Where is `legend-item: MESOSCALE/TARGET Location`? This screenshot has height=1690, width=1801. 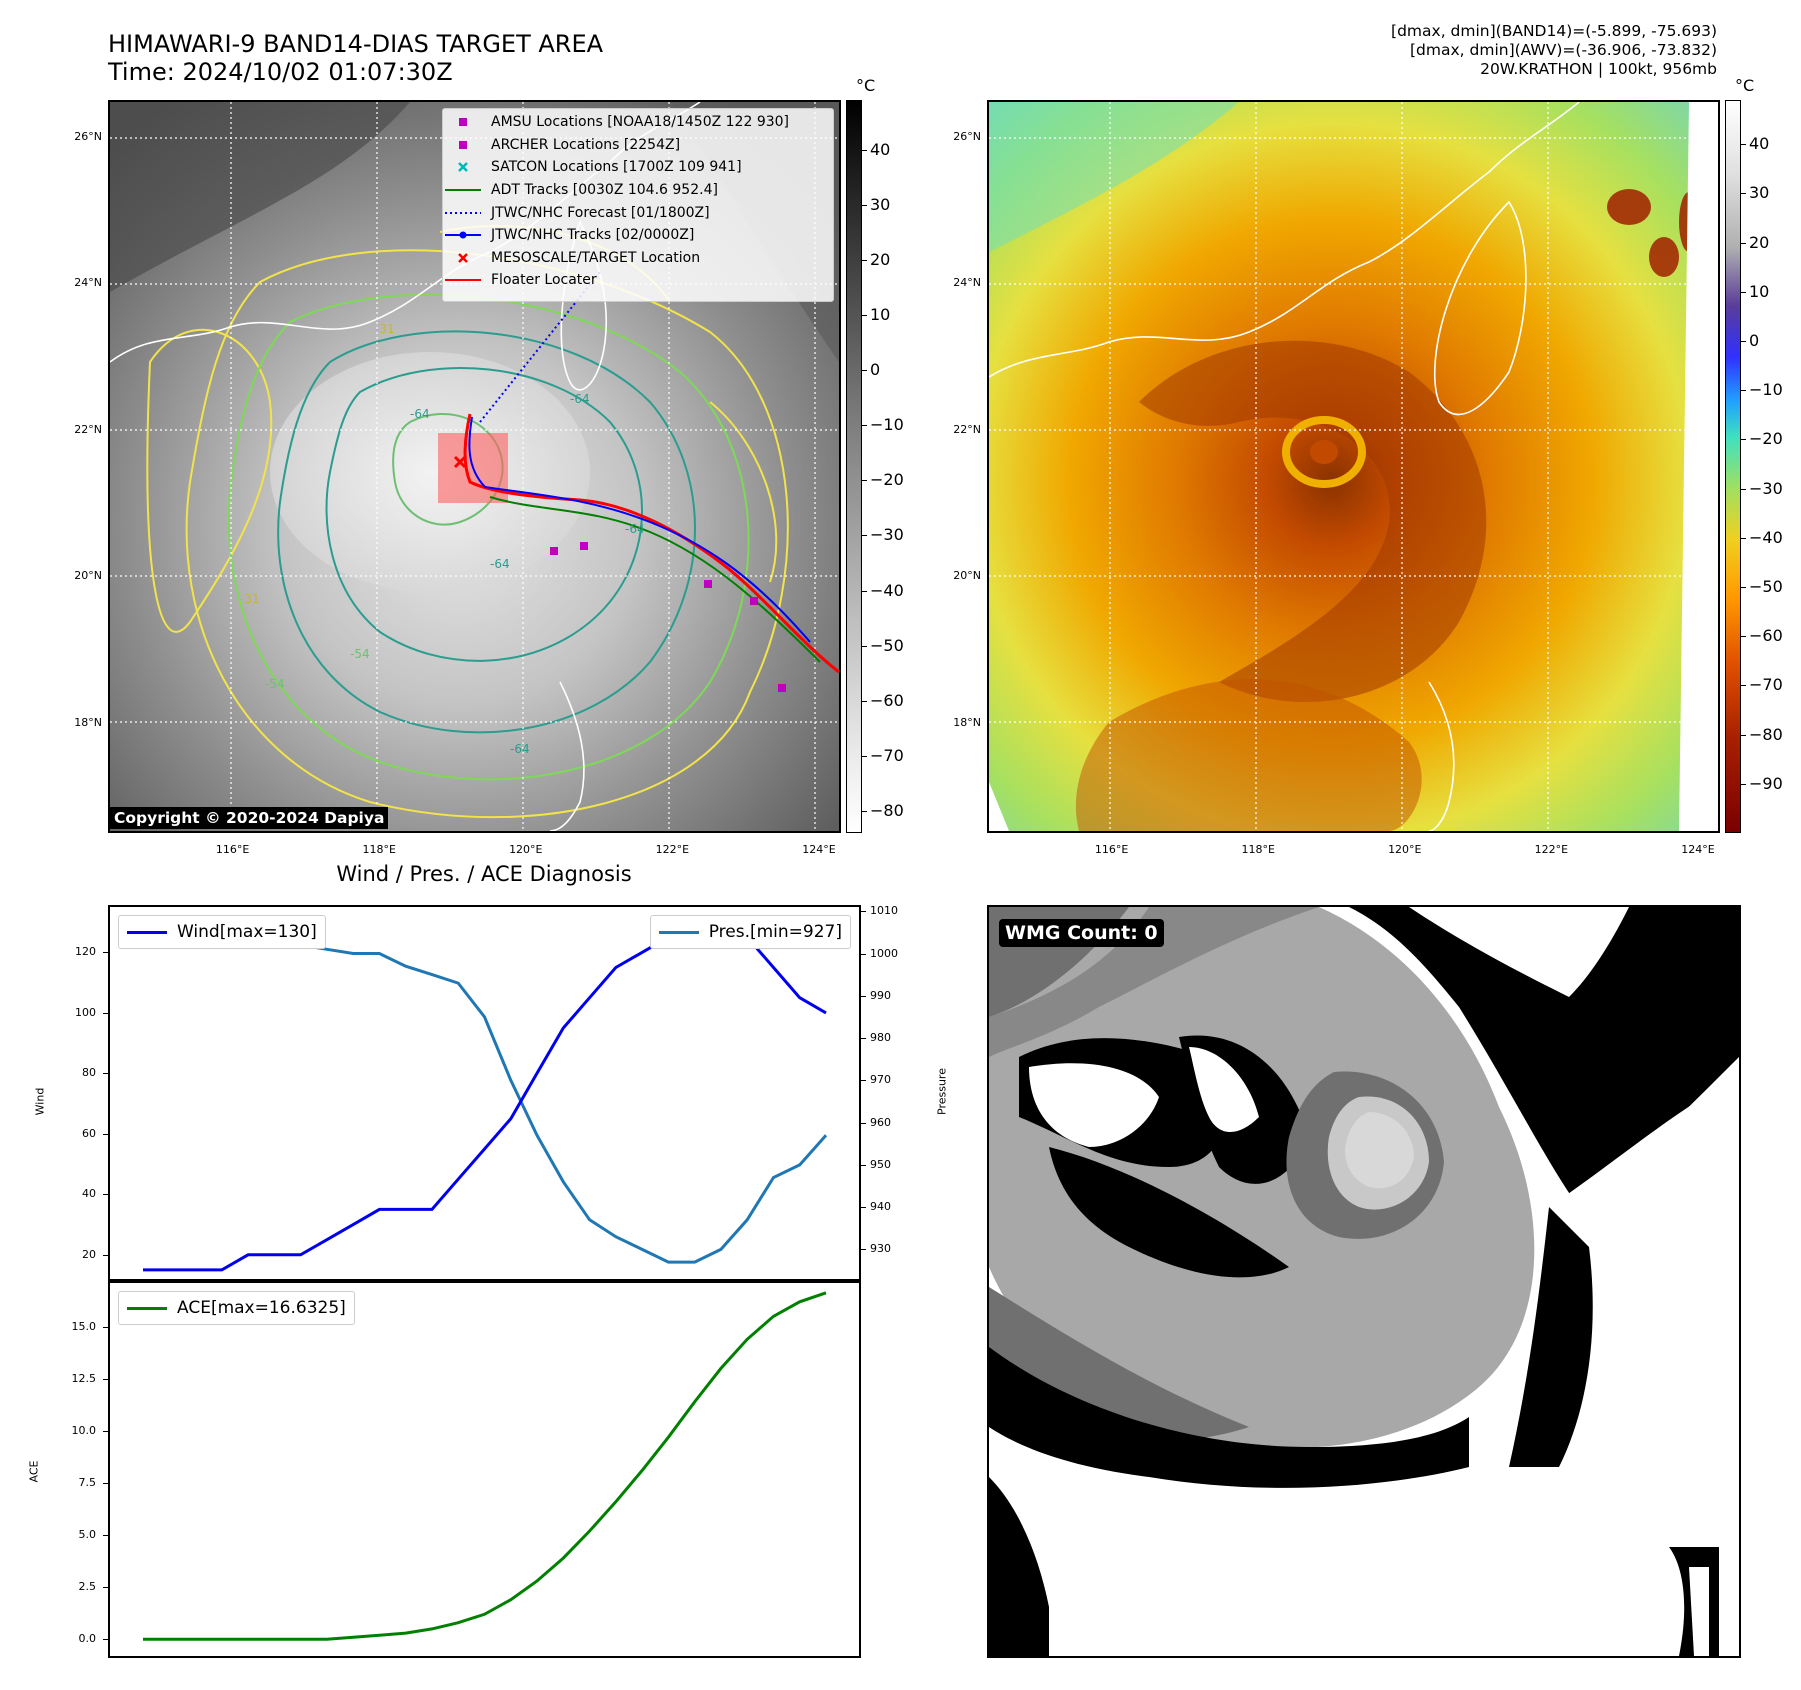 legend-item: MESOSCALE/TARGET Location is located at coordinates (638, 258).